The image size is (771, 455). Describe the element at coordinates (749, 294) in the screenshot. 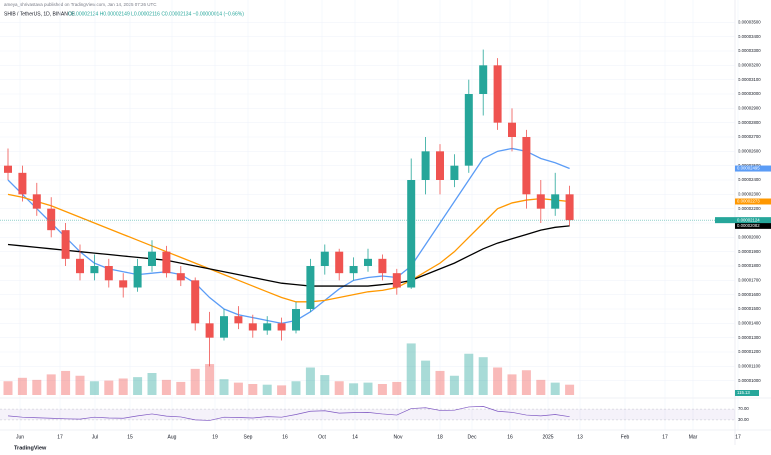

I see `y-tick-label: 0.00001600` at that location.